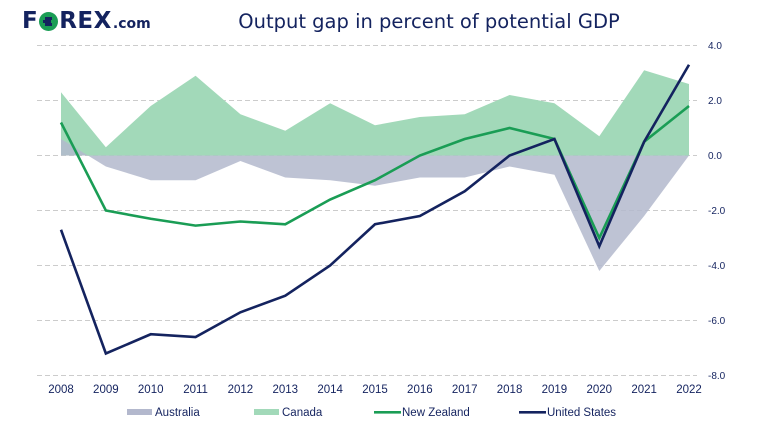 The image size is (758, 427). I want to click on x-tick-label: 2021, so click(644, 390).